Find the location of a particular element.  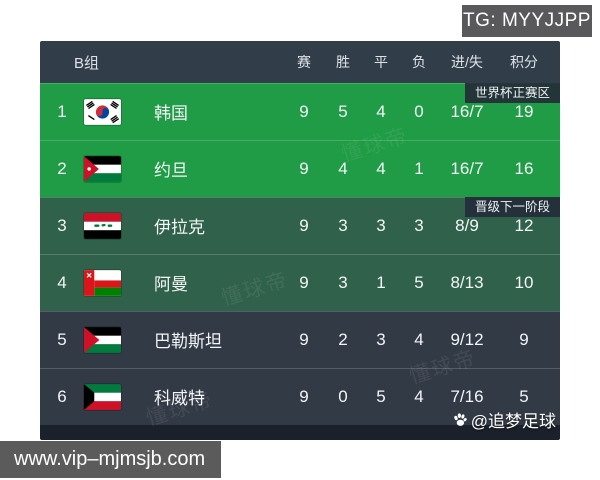

rank-cell: 3 is located at coordinates (62, 225).